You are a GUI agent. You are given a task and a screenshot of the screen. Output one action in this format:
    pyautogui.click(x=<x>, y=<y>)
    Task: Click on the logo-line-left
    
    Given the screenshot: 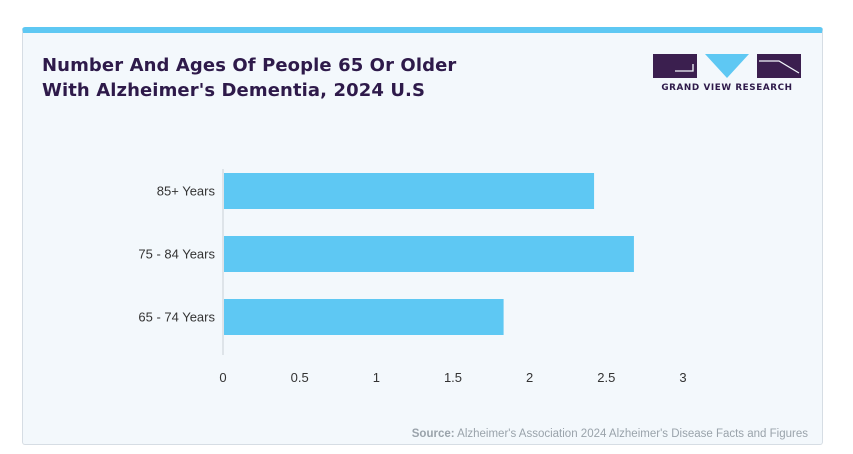 What is the action you would take?
    pyautogui.click(x=684, y=68)
    